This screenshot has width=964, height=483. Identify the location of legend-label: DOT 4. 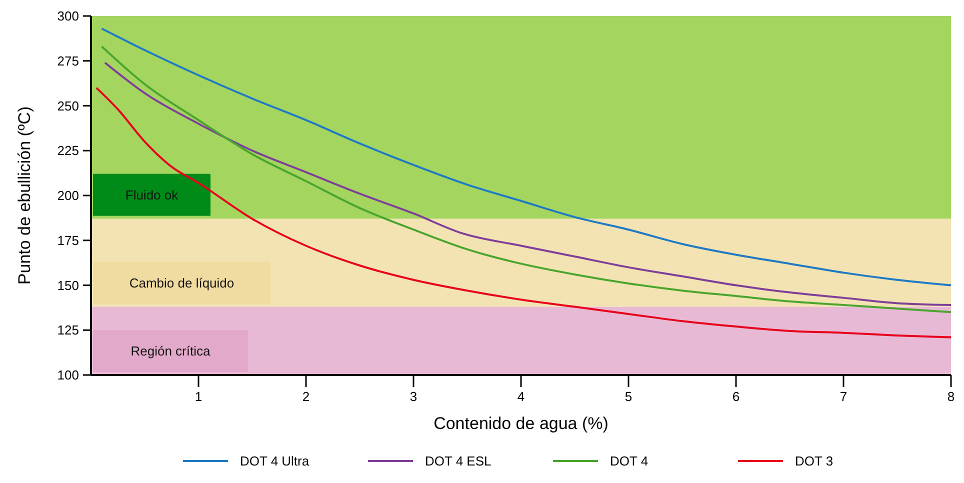
(629, 461).